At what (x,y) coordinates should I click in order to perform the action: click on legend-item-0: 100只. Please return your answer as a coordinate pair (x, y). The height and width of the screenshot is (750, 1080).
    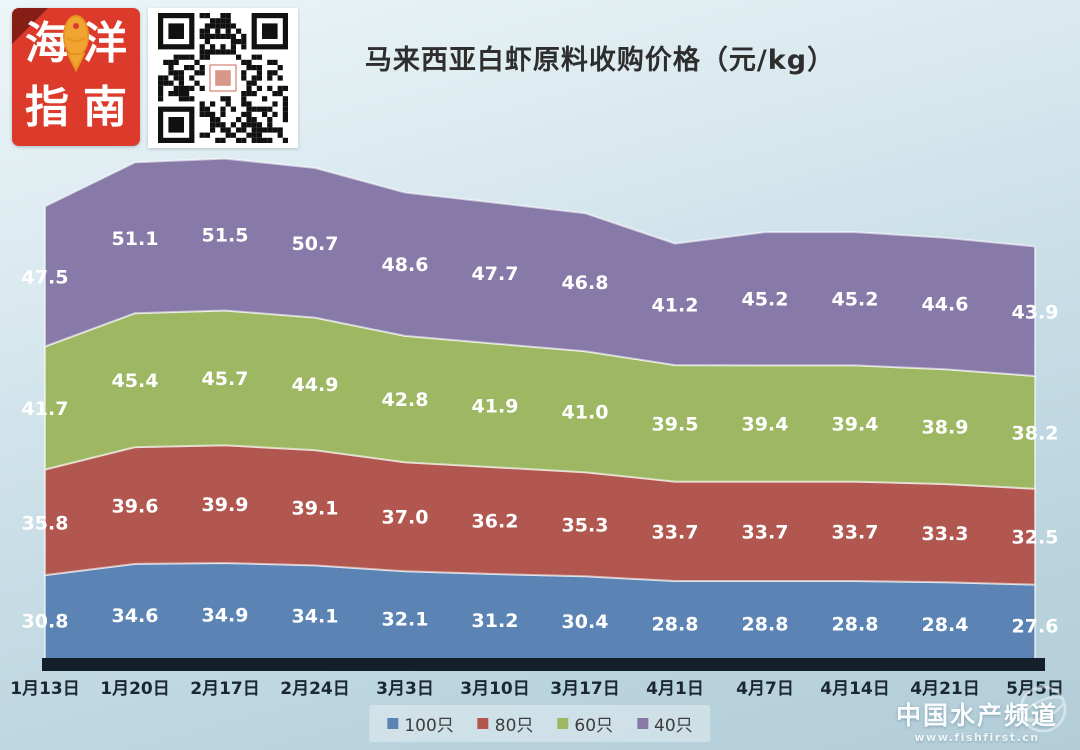
    Looking at the image, I should click on (420, 723).